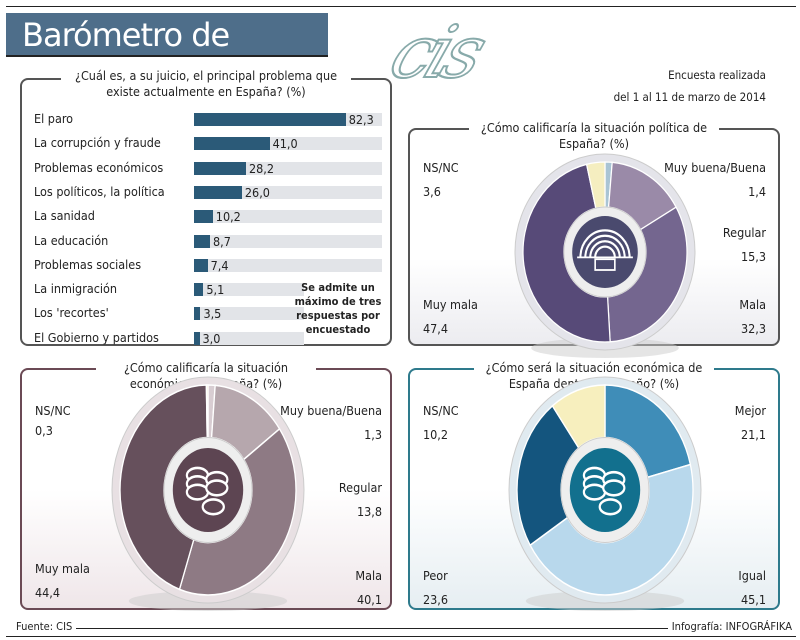 Image resolution: width=800 pixels, height=640 pixels. What do you see at coordinates (744, 232) in the screenshot?
I see `pol-label-regular: Regular` at bounding box center [744, 232].